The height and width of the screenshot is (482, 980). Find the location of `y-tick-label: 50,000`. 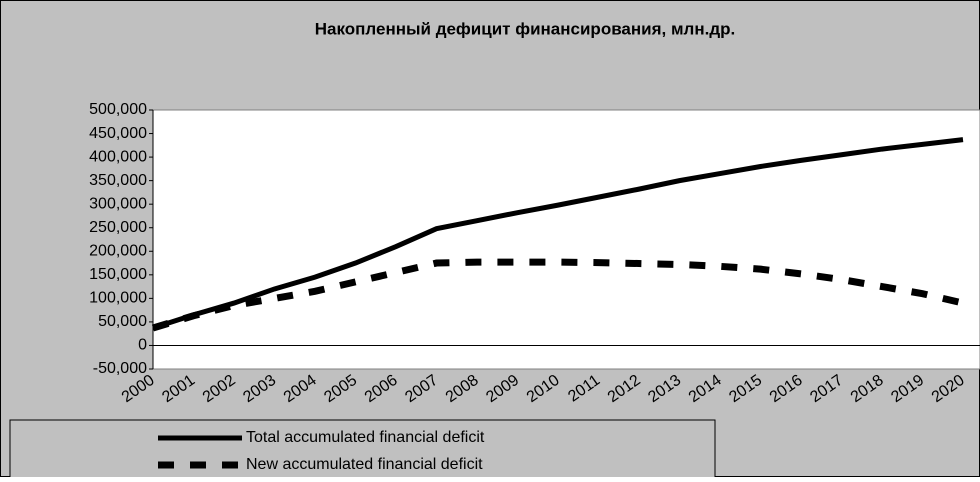

y-tick-label: 50,000 is located at coordinates (122, 321).